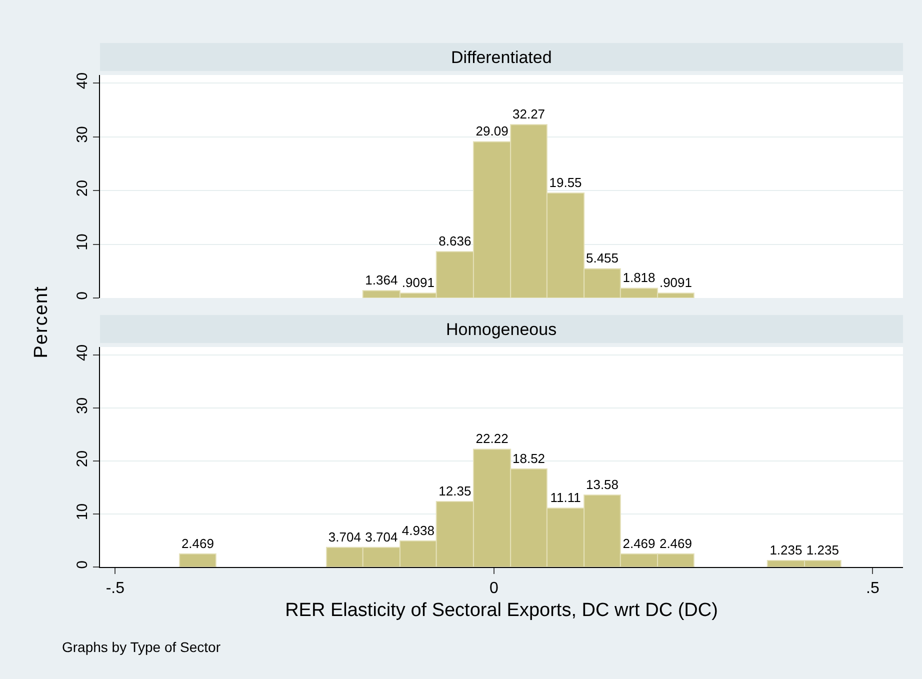 This screenshot has width=922, height=679. I want to click on data-label: 22.22, so click(492, 438).